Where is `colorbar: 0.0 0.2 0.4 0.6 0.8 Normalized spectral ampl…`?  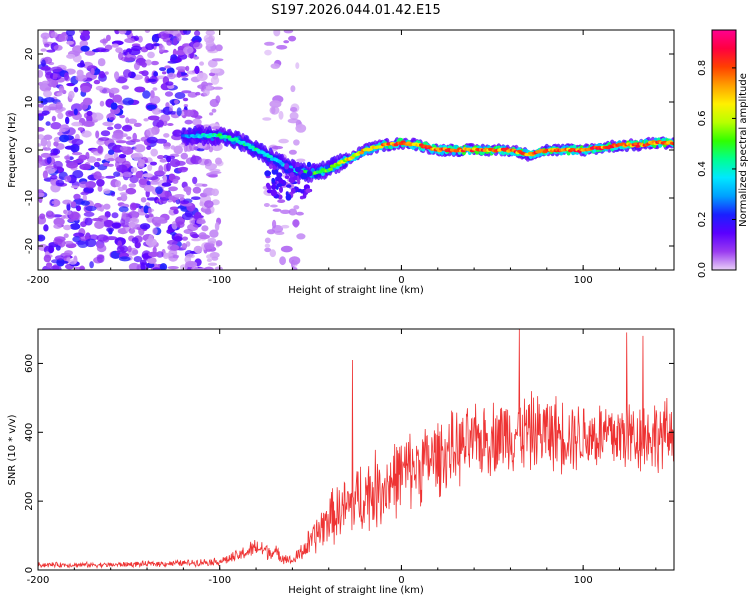
colorbar: 0.0 0.2 0.4 0.6 0.8 Normalized spectral ampl… is located at coordinates (723, 153).